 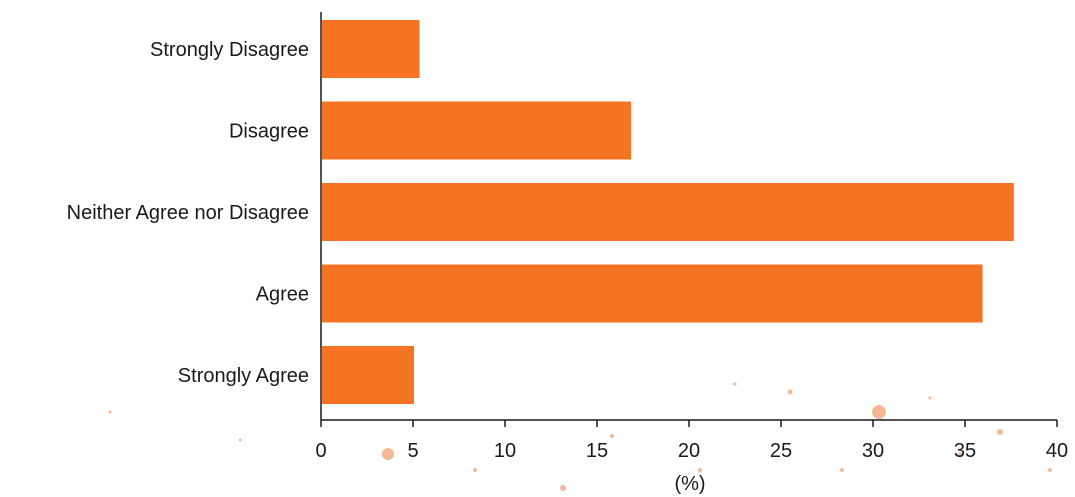 What do you see at coordinates (781, 451) in the screenshot?
I see `x-tick-label: 25` at bounding box center [781, 451].